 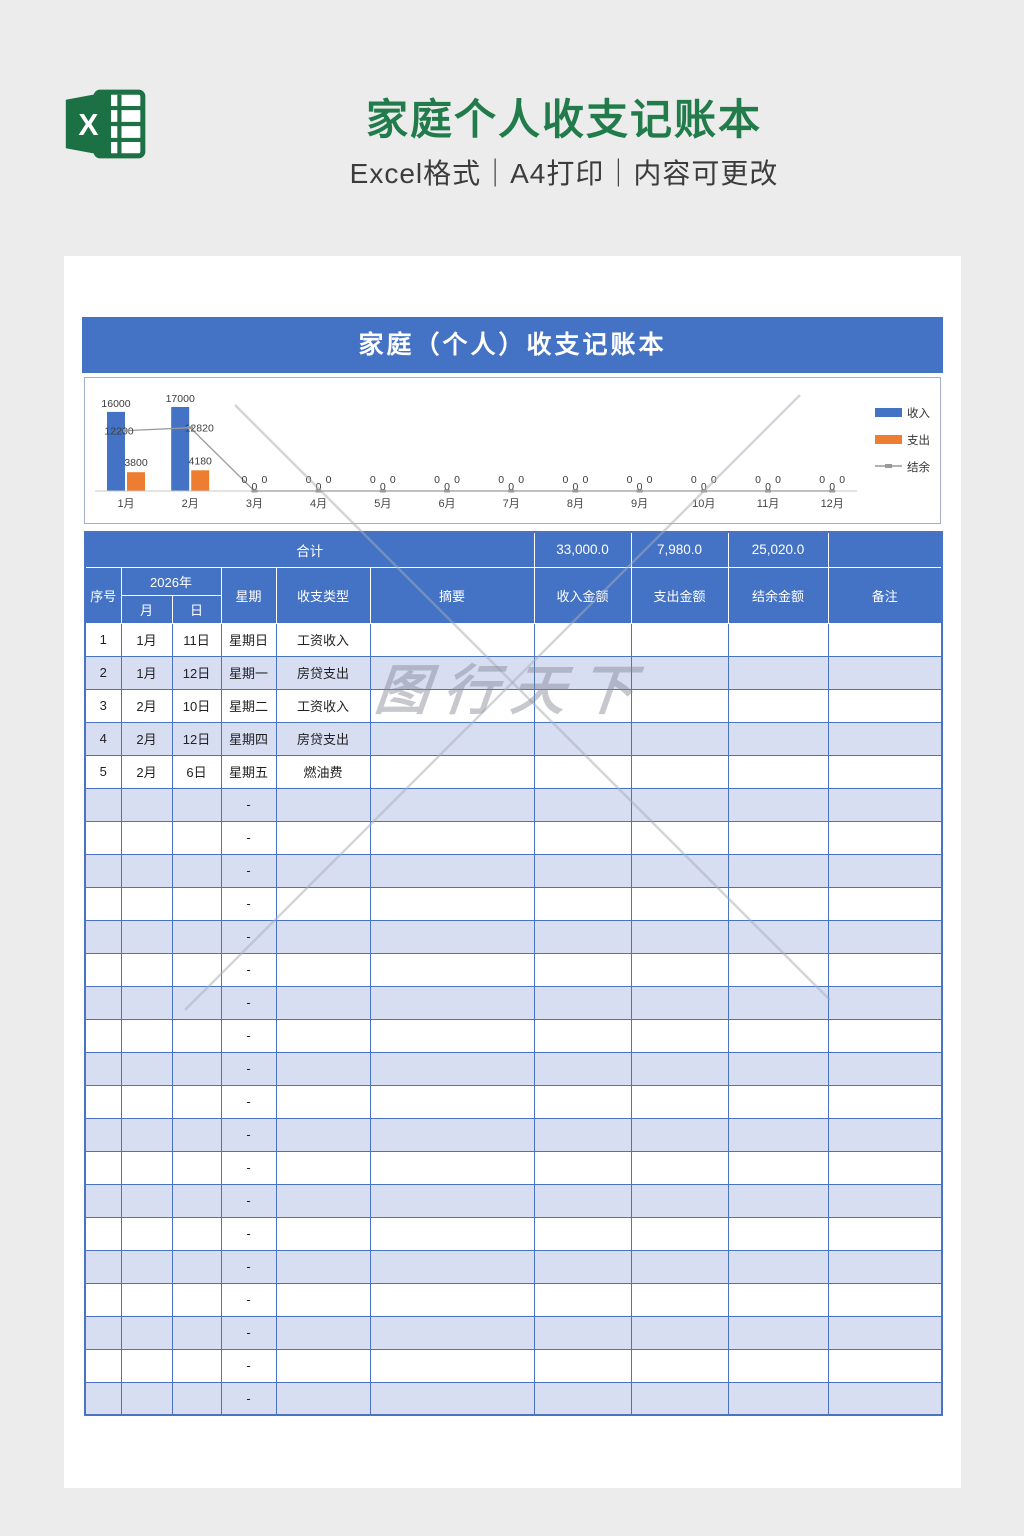 What do you see at coordinates (103, 738) in the screenshot?
I see `cell-index: 4` at bounding box center [103, 738].